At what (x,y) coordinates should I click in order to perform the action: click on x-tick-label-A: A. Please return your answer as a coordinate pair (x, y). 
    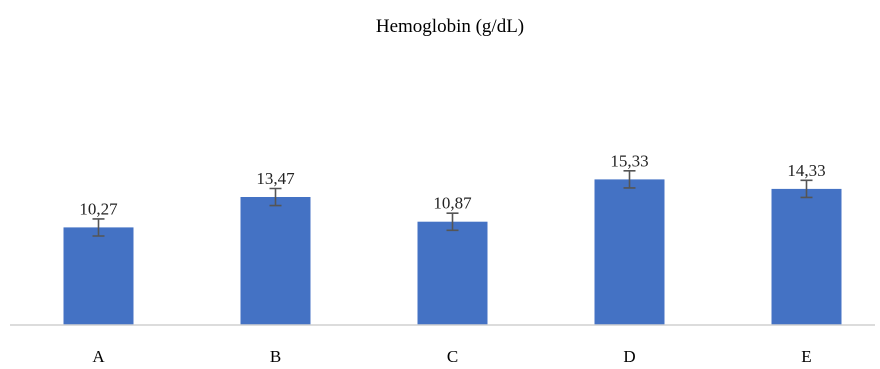
    Looking at the image, I should click on (98, 356).